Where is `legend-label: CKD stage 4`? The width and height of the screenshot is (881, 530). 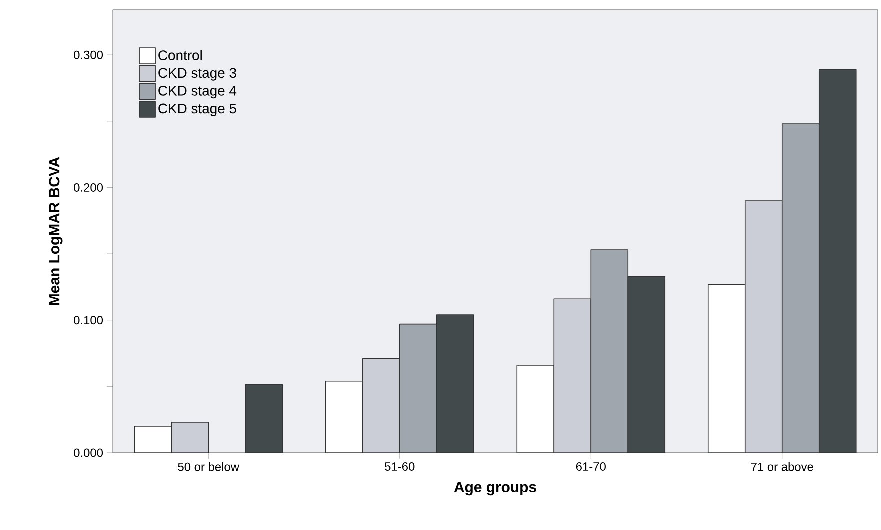
legend-label: CKD stage 4 is located at coordinates (197, 92).